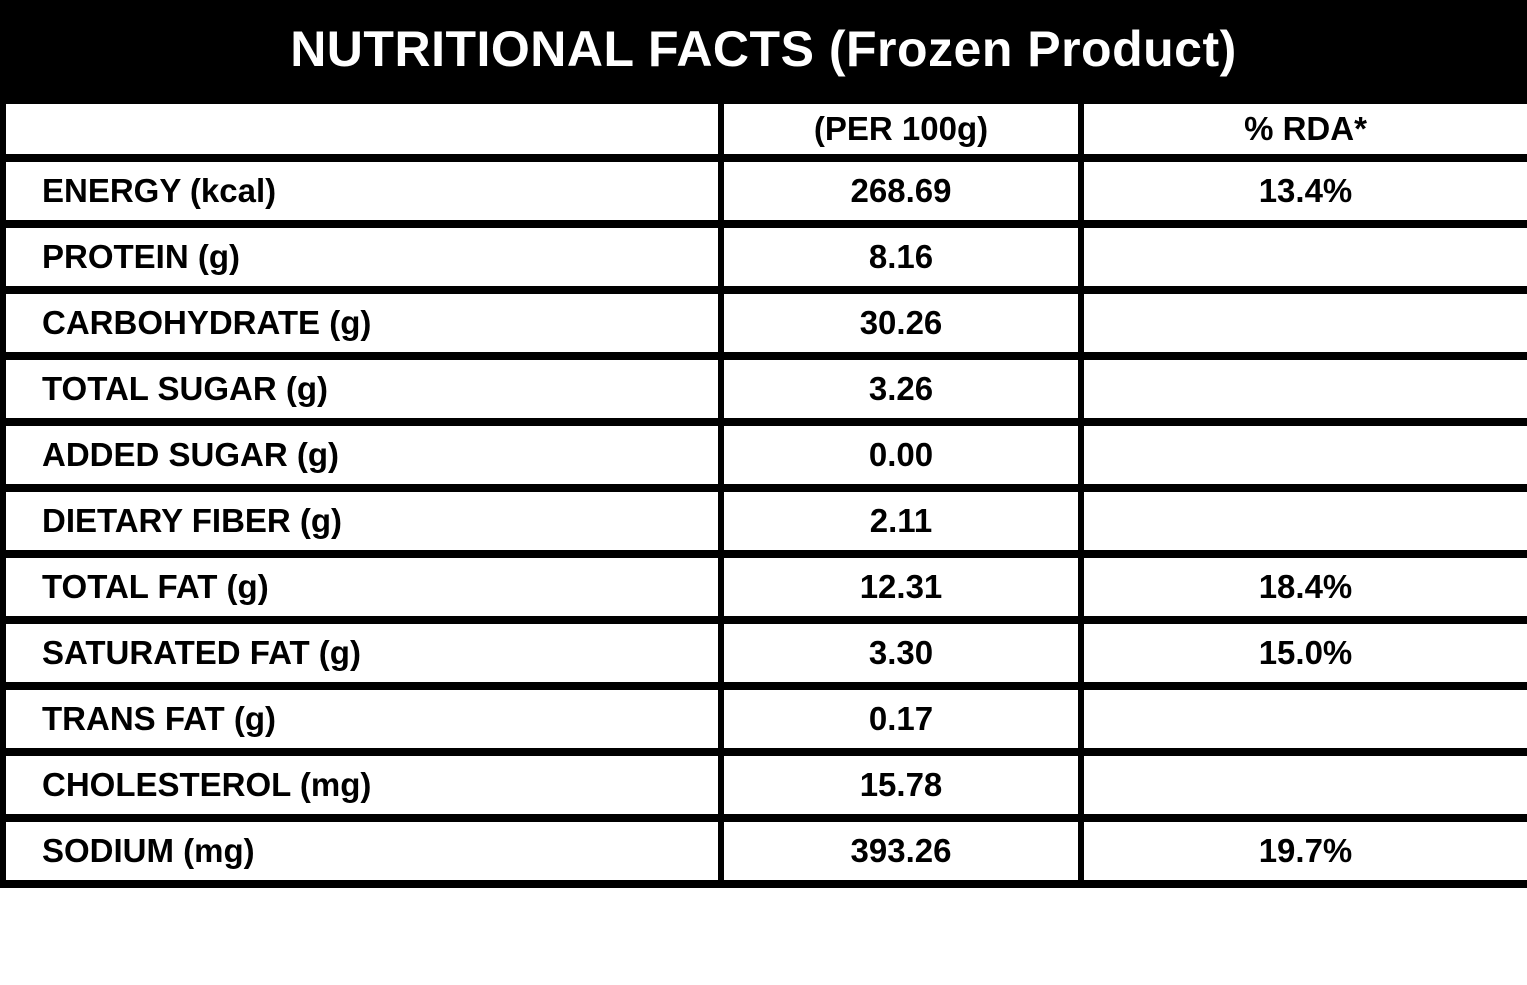 This screenshot has width=1527, height=985. Describe the element at coordinates (901, 719) in the screenshot. I see `nutrient-per100g-value: 0.17` at that location.